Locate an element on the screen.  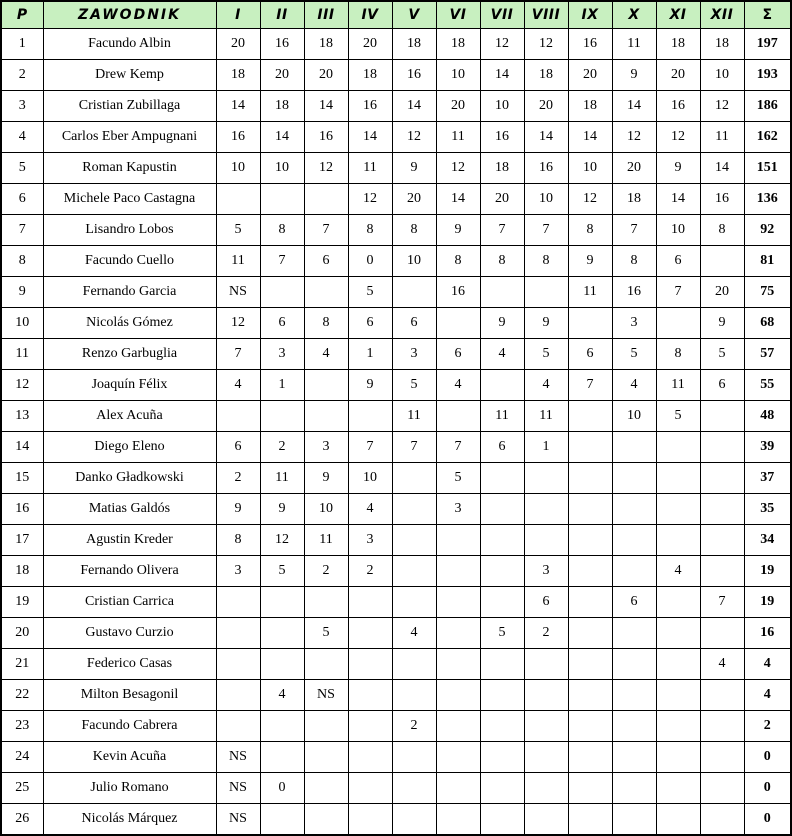
table-row: 22 Milton Besagonil 4 NS 4 is located at coordinates (396, 695).